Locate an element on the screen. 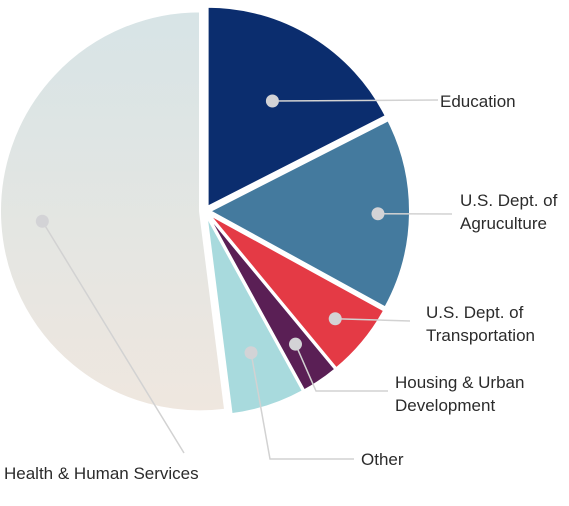 The image size is (569, 506). pie-slice-u-s-dept-of-transportation is located at coordinates (297, 291).